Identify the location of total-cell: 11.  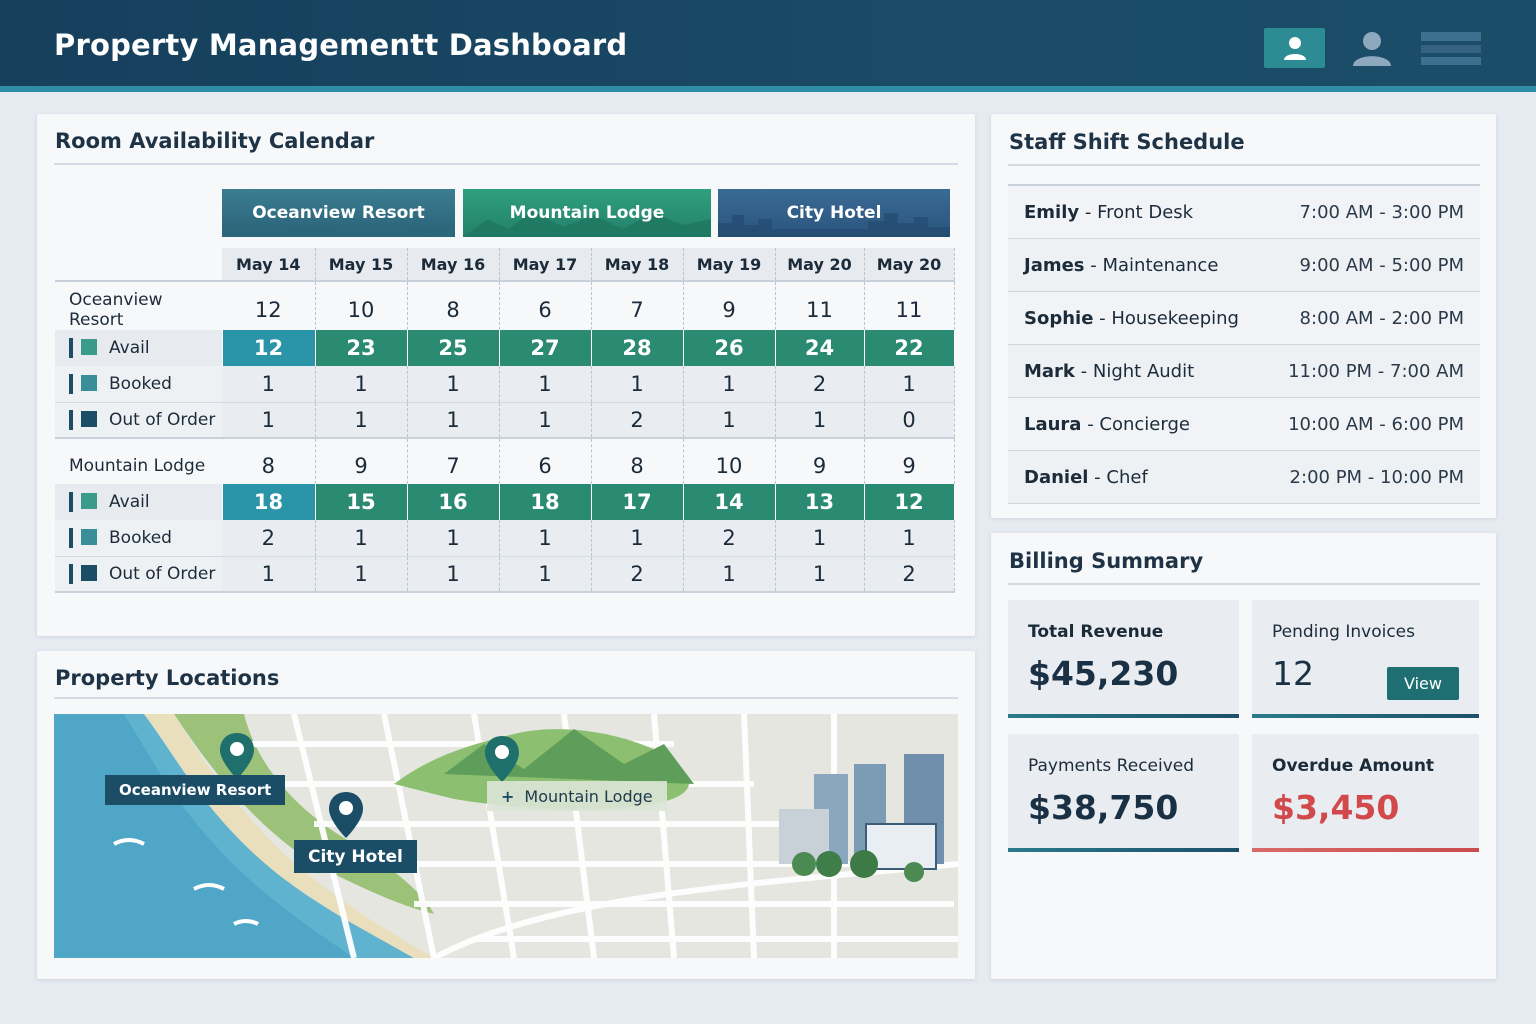
(909, 305).